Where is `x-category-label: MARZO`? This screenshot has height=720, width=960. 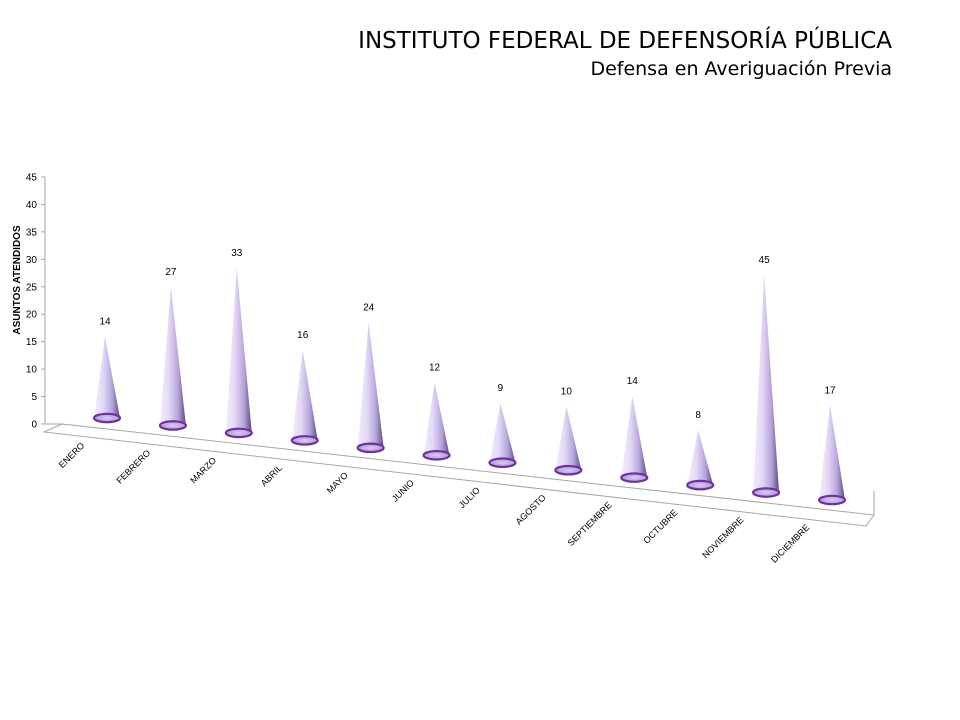
x-category-label: MARZO is located at coordinates (203, 470).